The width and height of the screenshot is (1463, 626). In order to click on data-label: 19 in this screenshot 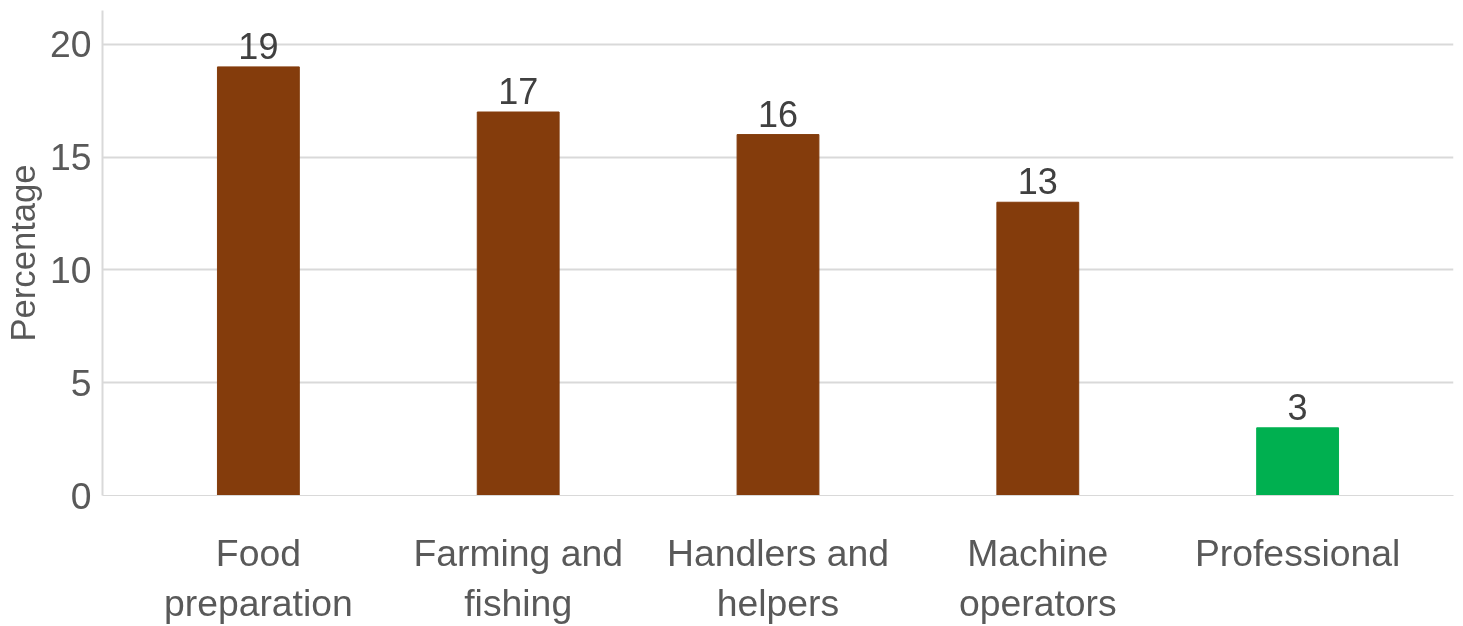, I will do `click(258, 46)`.